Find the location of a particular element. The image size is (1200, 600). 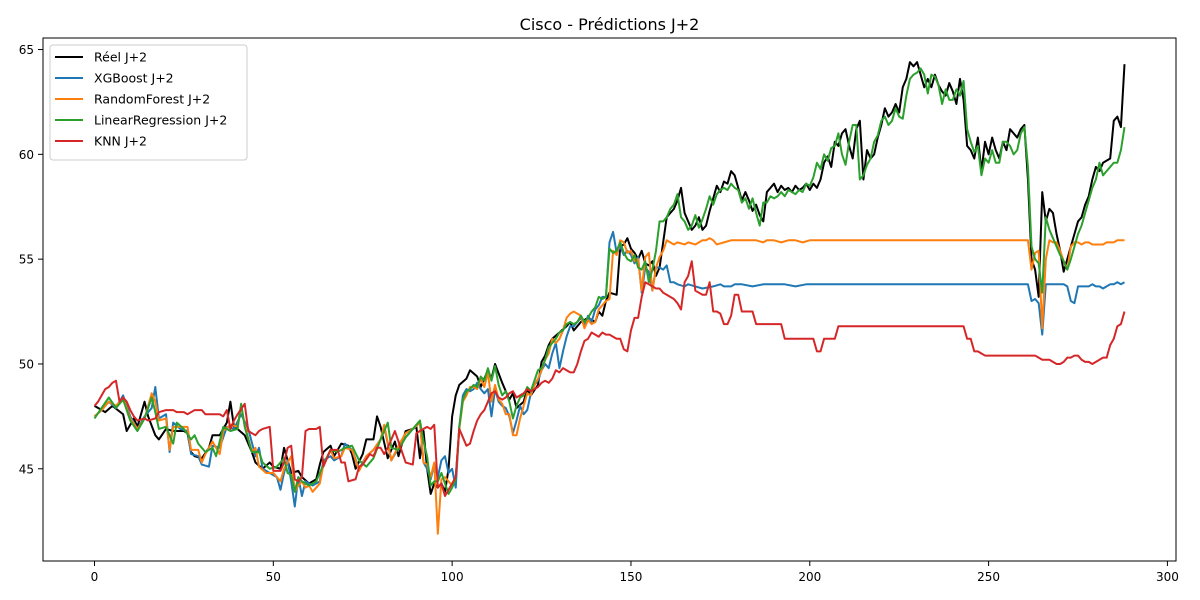

x-tick-label: 150 is located at coordinates (631, 577).